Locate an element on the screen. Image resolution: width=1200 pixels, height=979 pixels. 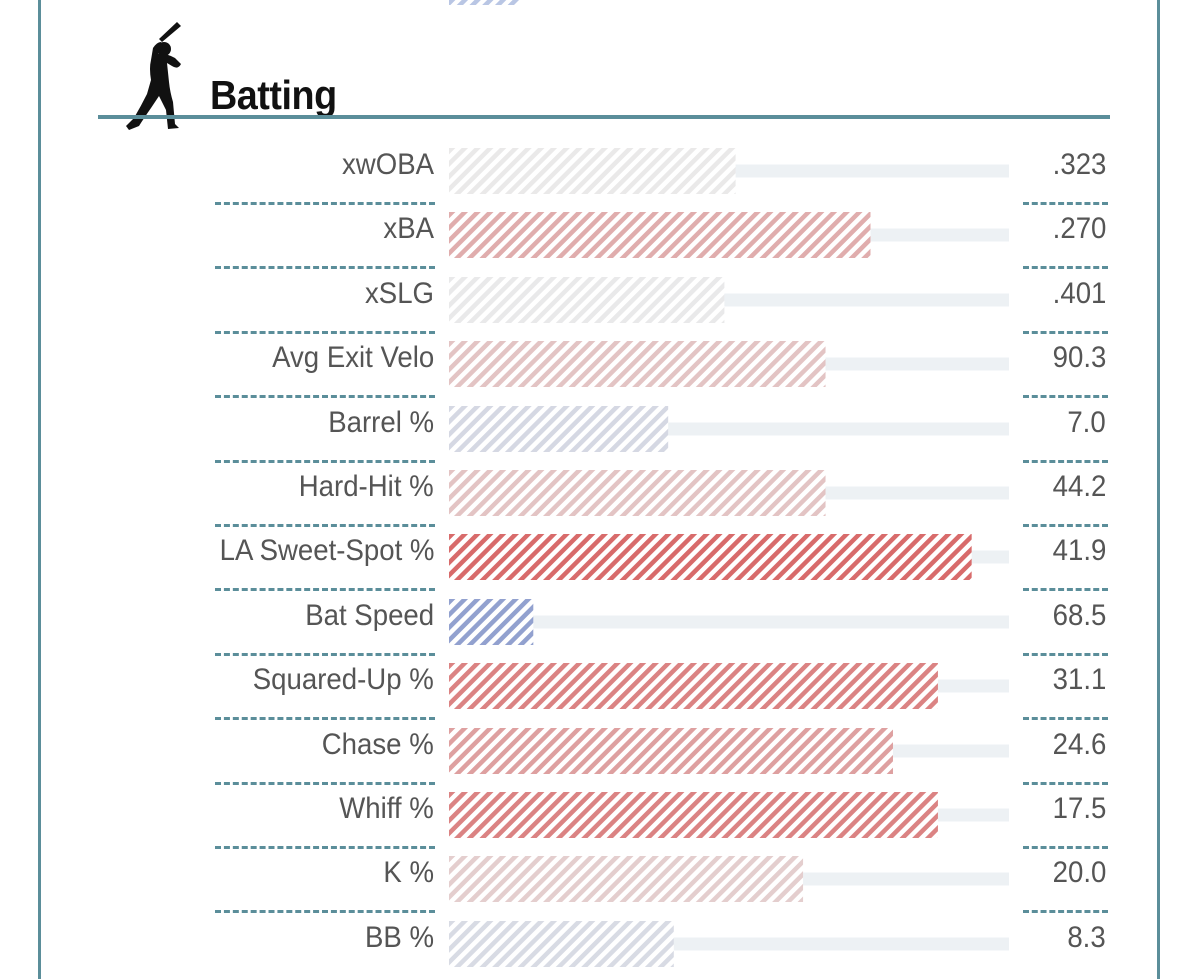
metric-row: Chase % 24.6 is located at coordinates (600, 751).